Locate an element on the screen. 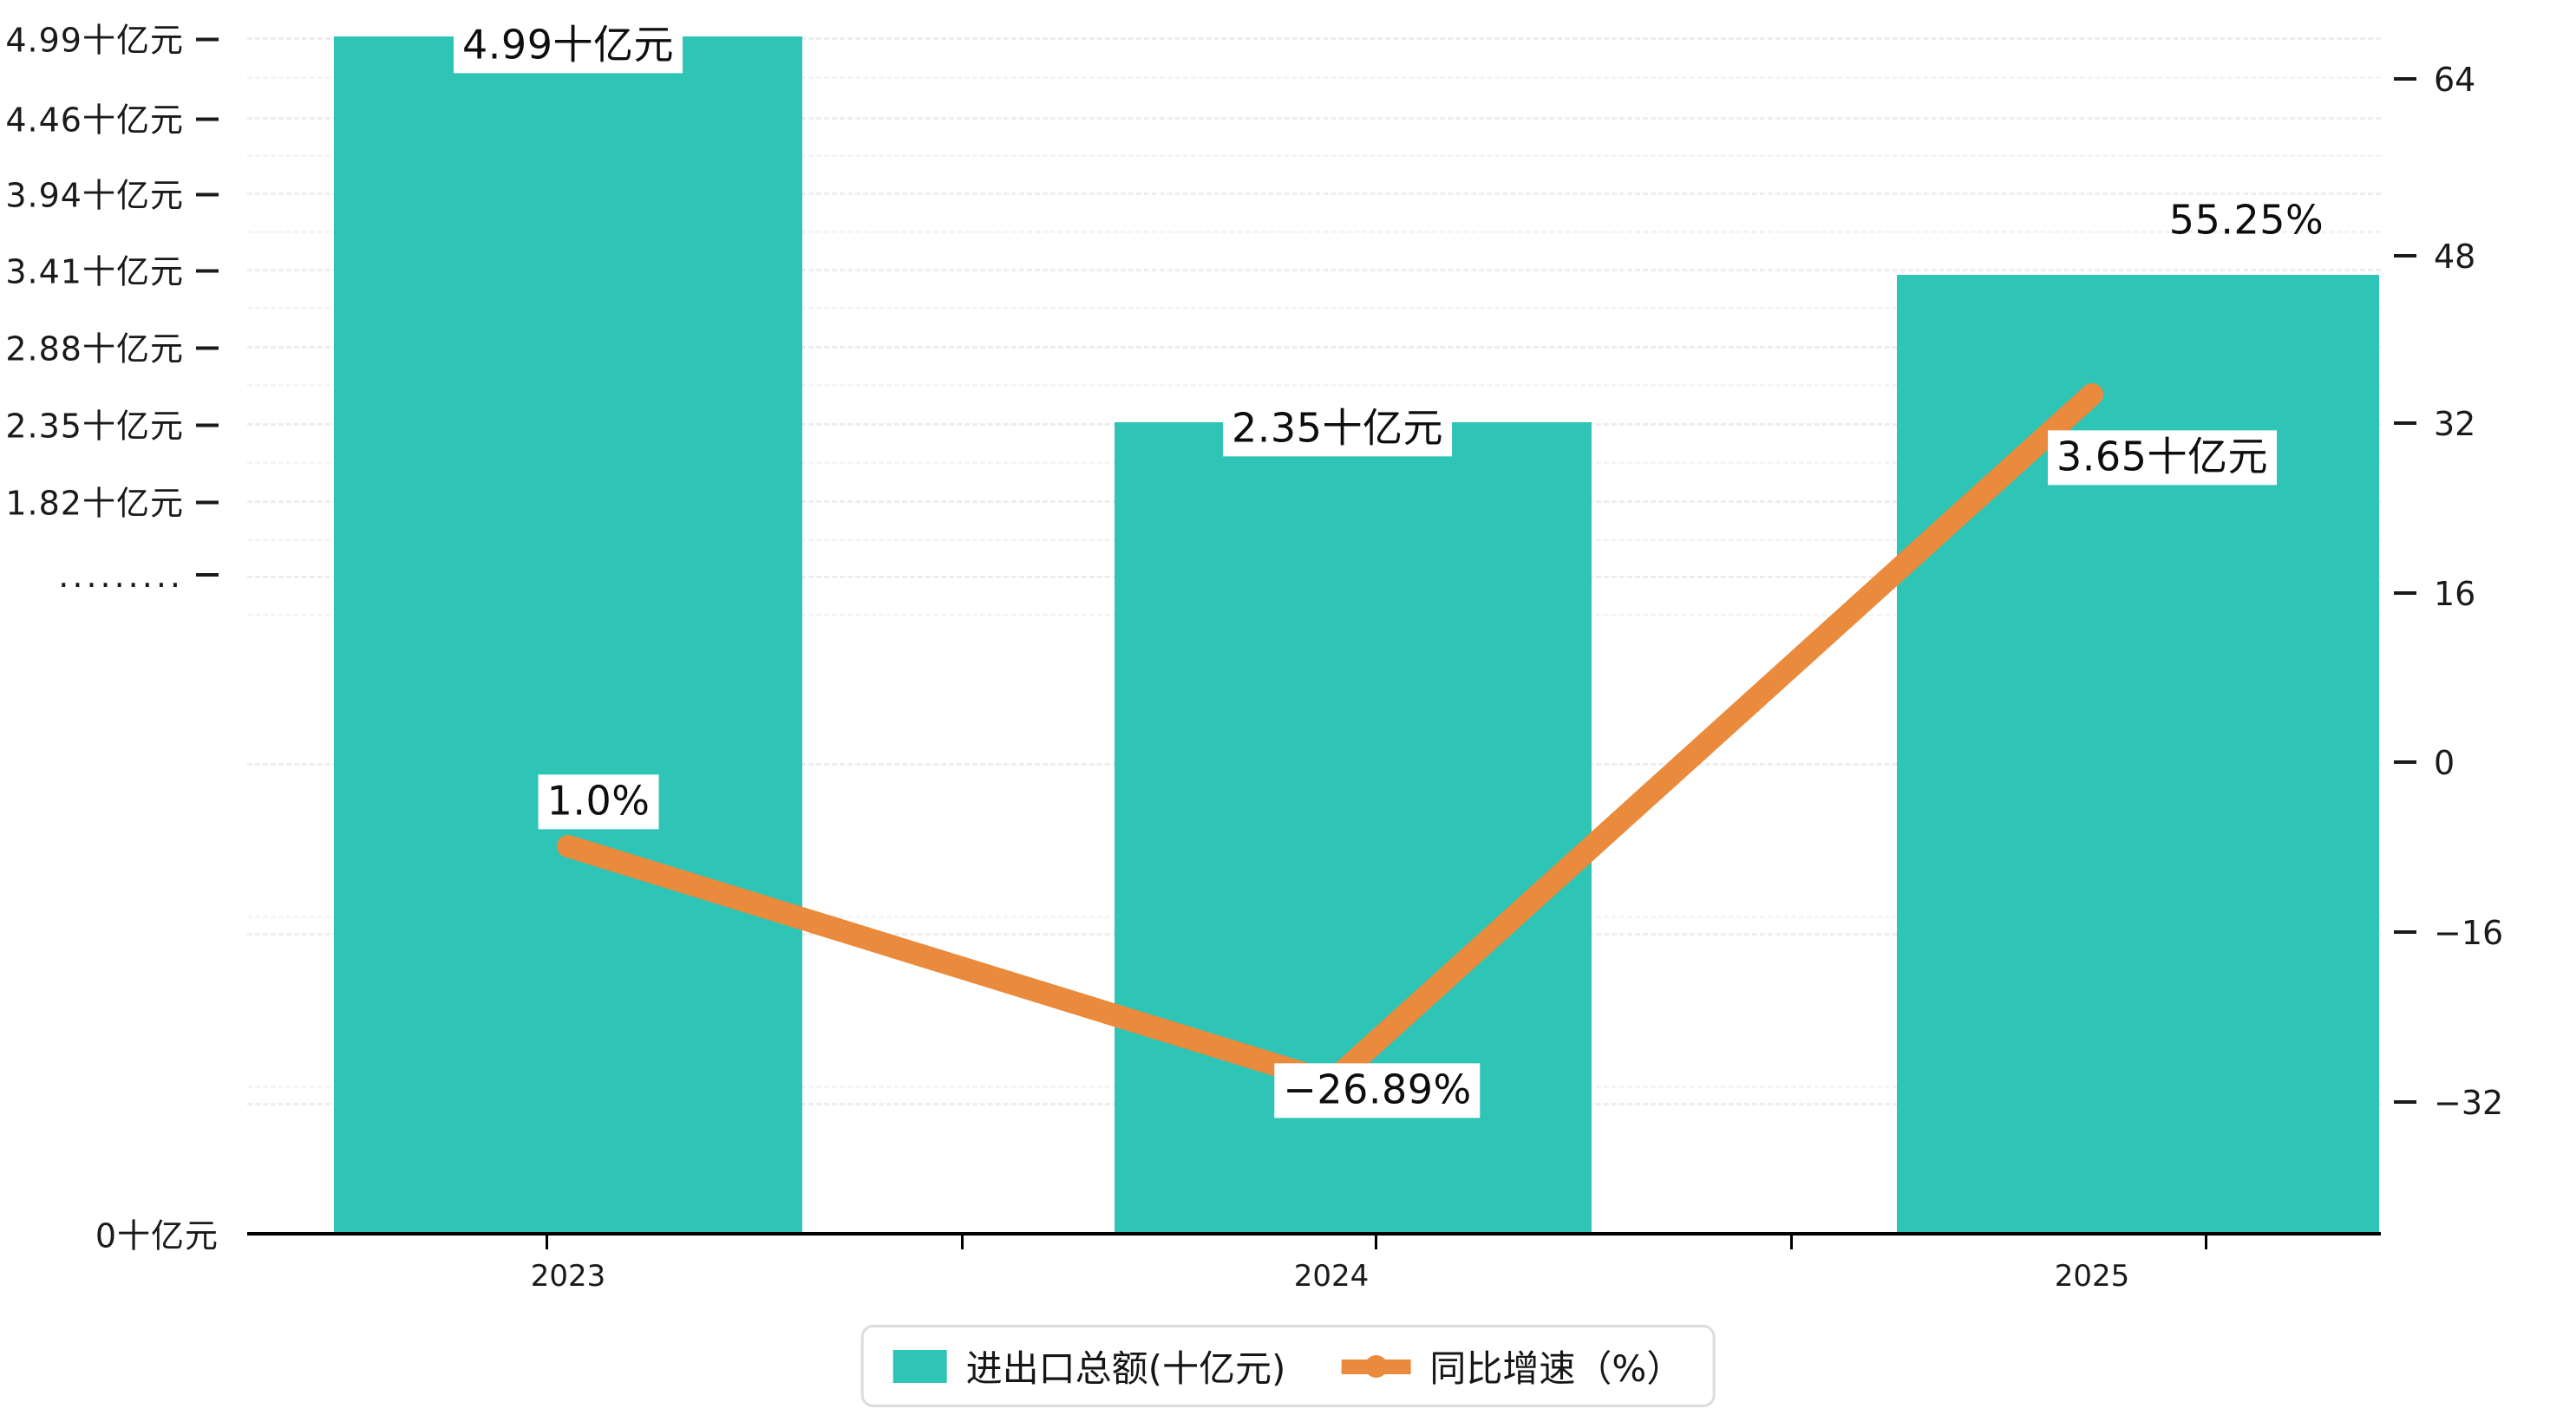 The height and width of the screenshot is (1415, 2576). y-axis-left-tick: 0十亿元 is located at coordinates (157, 1233).